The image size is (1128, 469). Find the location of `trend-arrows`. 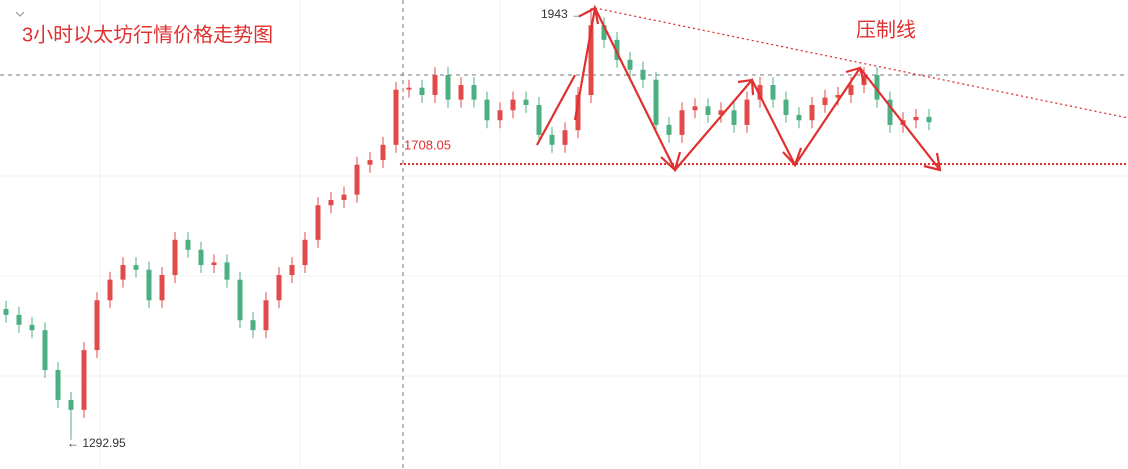

trend-arrows is located at coordinates (739, 88).